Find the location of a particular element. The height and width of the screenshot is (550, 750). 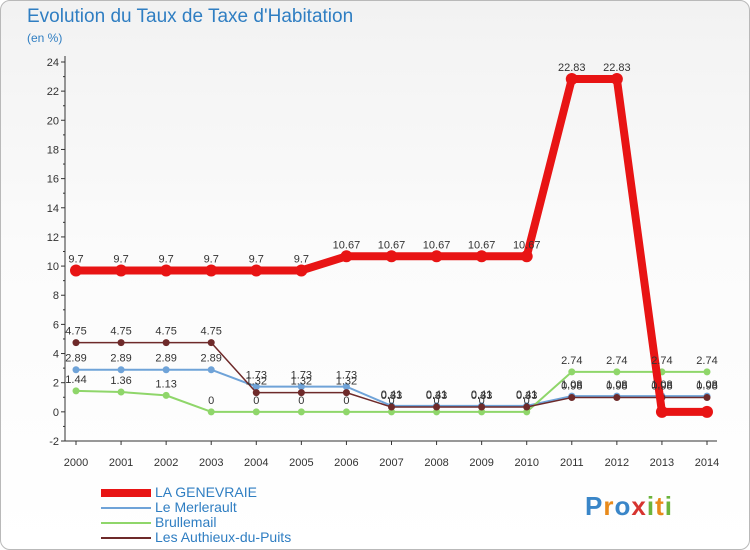

y-tick-label: 8 is located at coordinates (56, 296).